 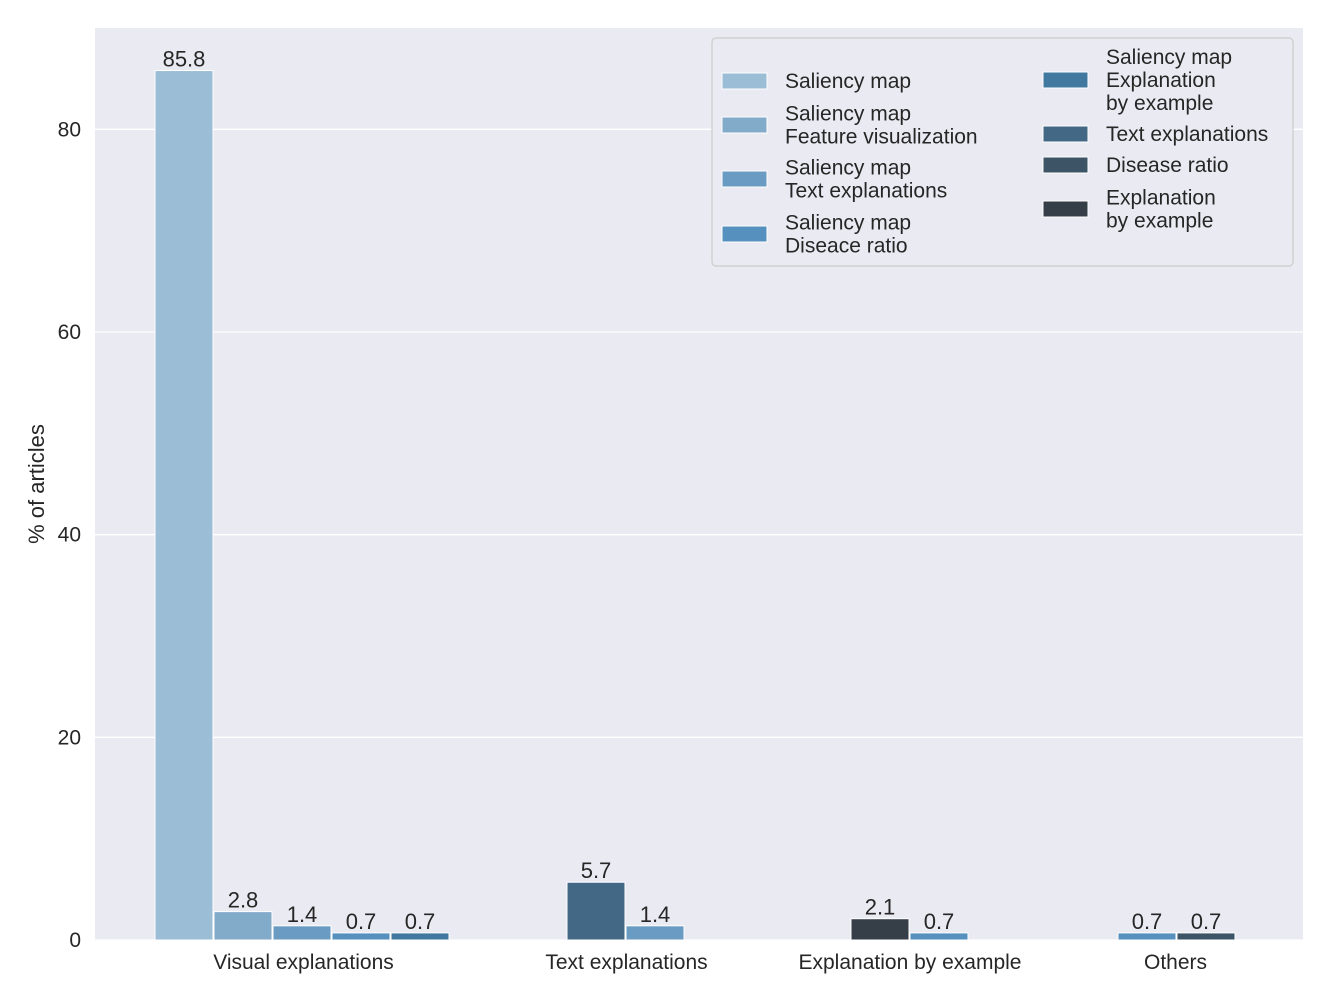 What do you see at coordinates (303, 962) in the screenshot?
I see `x-tick-label: Visual explanations` at bounding box center [303, 962].